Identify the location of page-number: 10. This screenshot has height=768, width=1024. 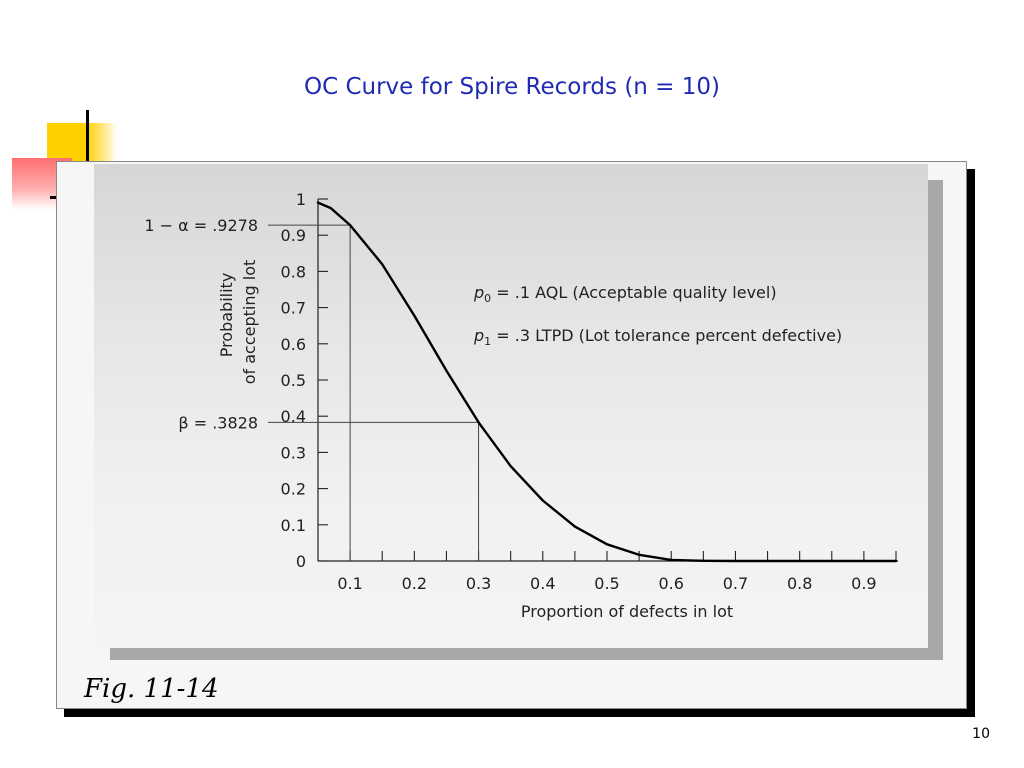
(981, 734).